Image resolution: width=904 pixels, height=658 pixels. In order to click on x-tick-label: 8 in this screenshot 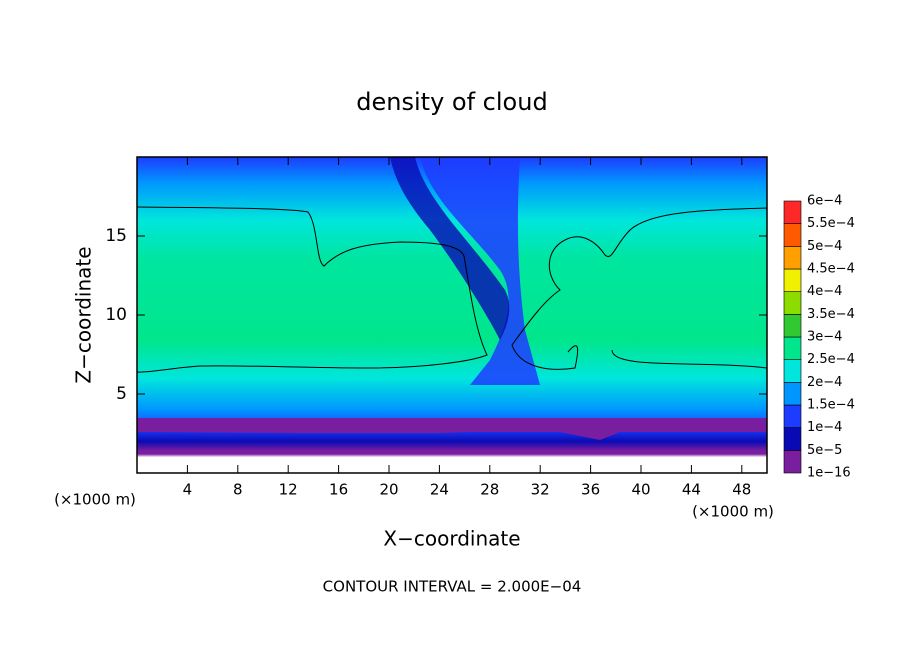, I will do `click(238, 490)`.